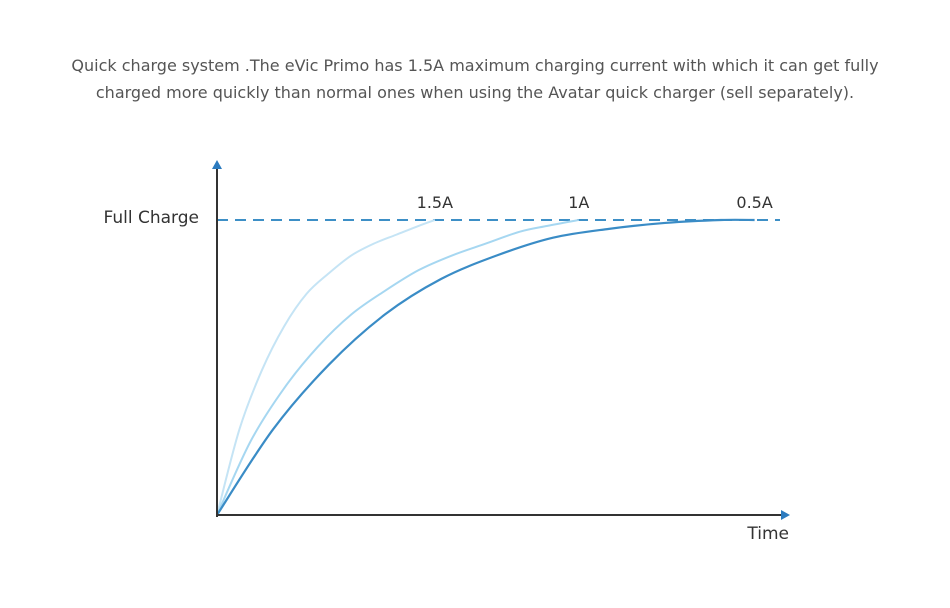 The width and height of the screenshot is (950, 608). Describe the element at coordinates (326, 367) in the screenshot. I see `series-line-1-5a` at that location.